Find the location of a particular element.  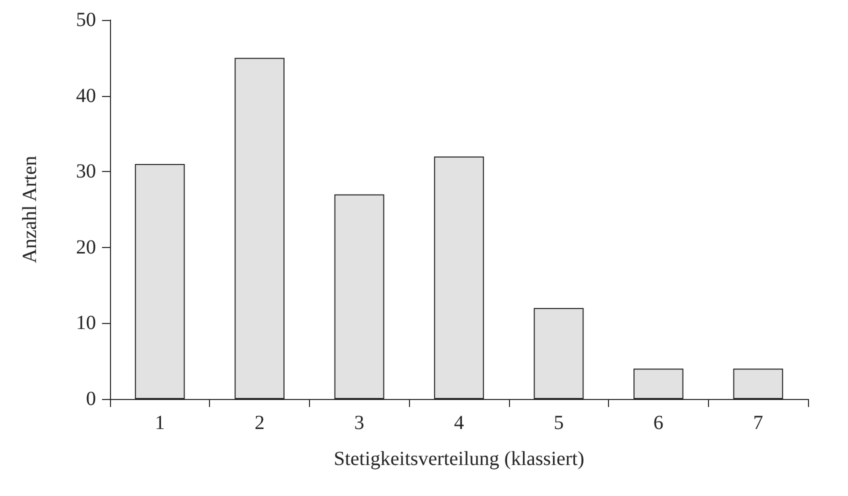

x-tick-label: 6 is located at coordinates (658, 423).